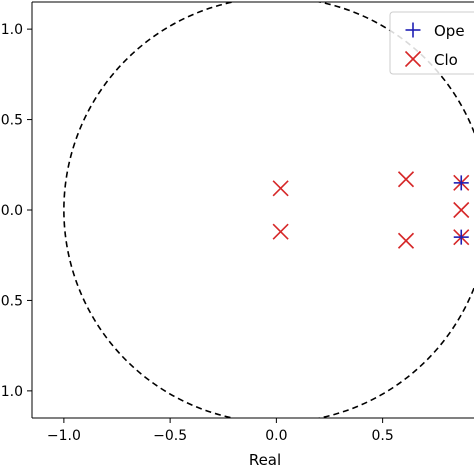 This screenshot has height=474, width=474. What do you see at coordinates (449, 31) in the screenshot?
I see `legend-entry-label: Ope` at bounding box center [449, 31].